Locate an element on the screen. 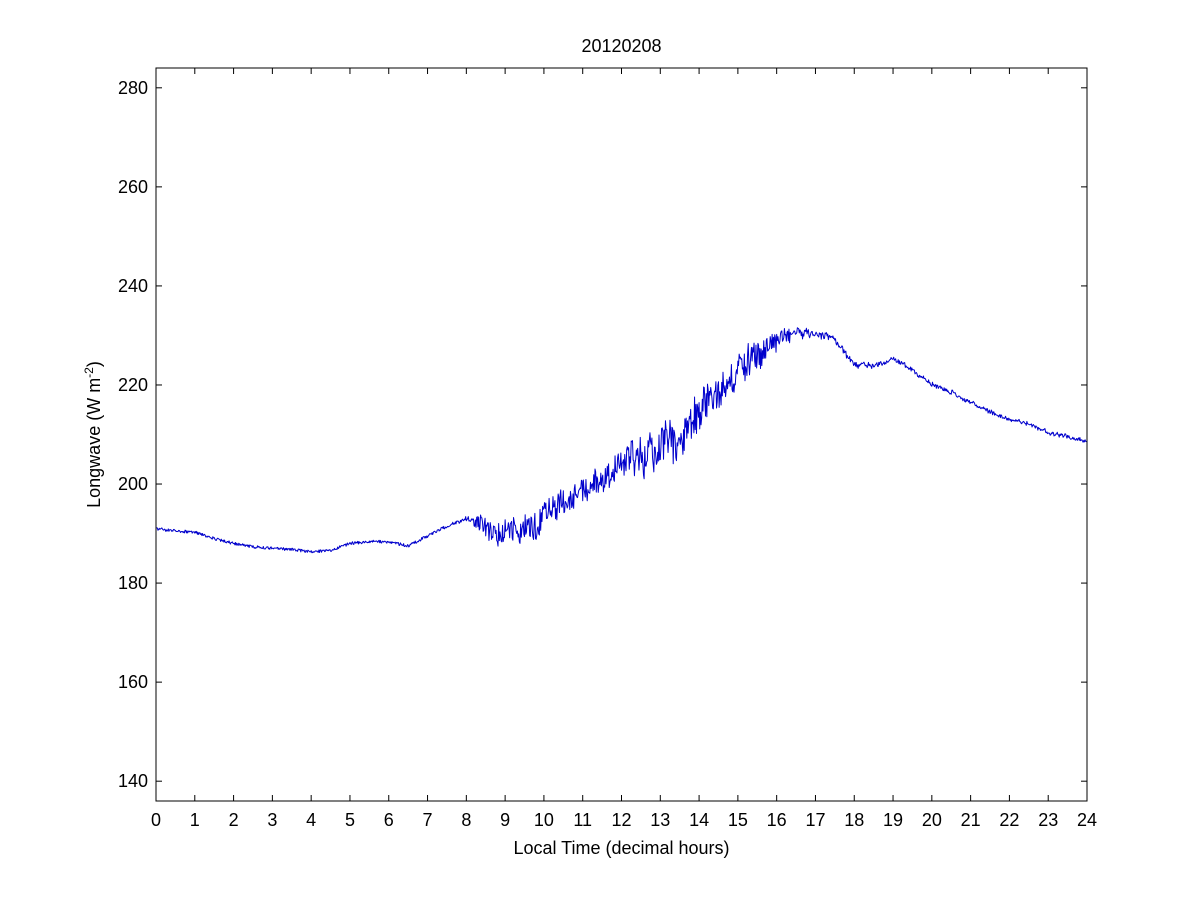 This screenshot has height=900, width=1201. x-tick-label: 14 is located at coordinates (699, 820).